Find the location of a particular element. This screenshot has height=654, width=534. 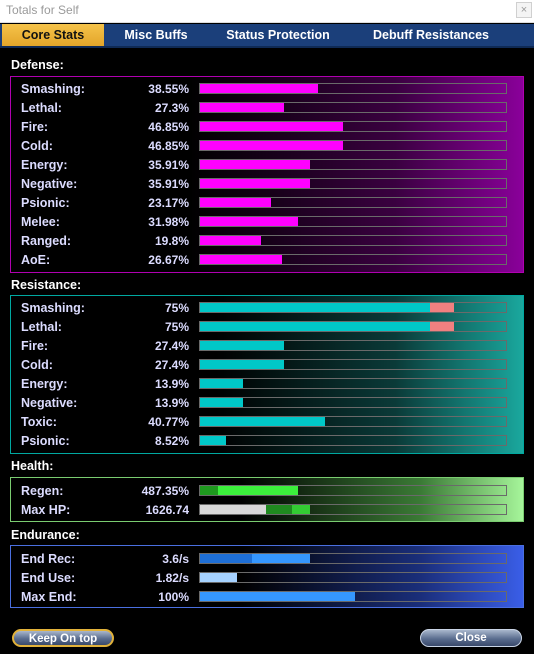

health-row: Regen: 487.35% is located at coordinates (268, 491).